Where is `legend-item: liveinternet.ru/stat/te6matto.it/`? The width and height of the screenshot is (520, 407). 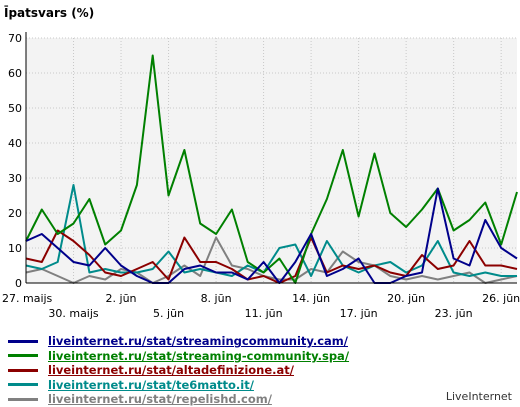
legend-item: liveinternet.ru/stat/te6matto.it/ is located at coordinates (178, 385).